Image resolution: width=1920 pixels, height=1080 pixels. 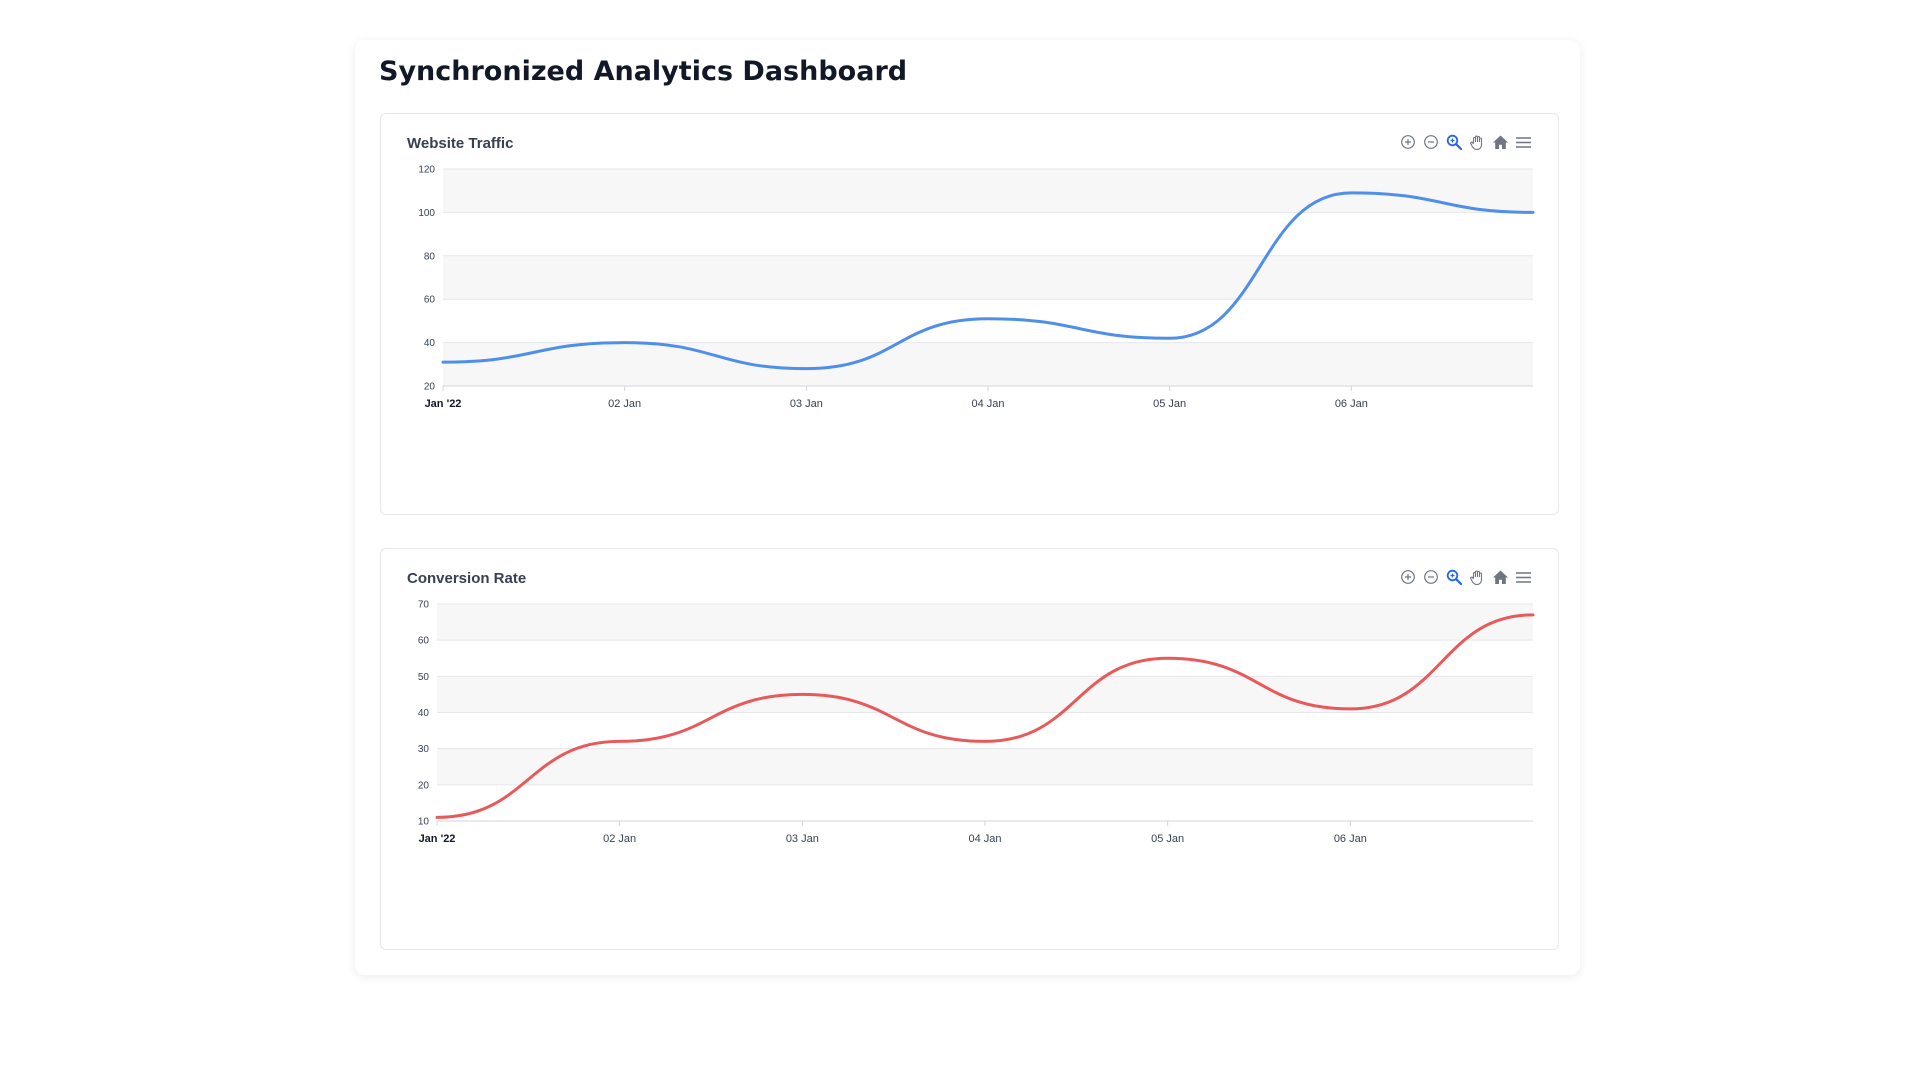 I want to click on y-tick-label: 50, so click(x=424, y=677).